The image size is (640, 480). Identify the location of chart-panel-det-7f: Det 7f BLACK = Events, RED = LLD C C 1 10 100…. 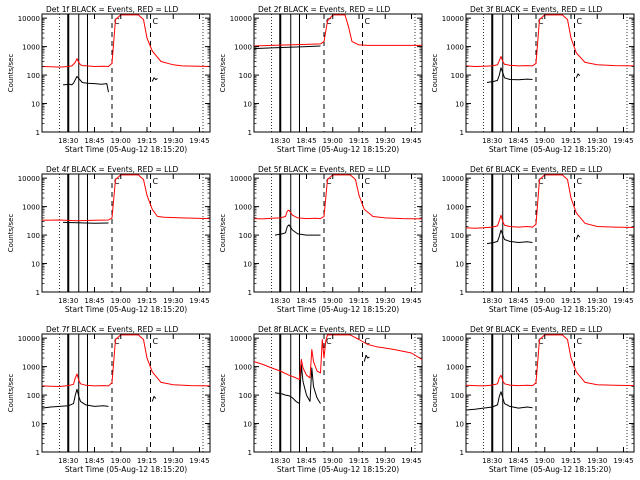
(109, 399).